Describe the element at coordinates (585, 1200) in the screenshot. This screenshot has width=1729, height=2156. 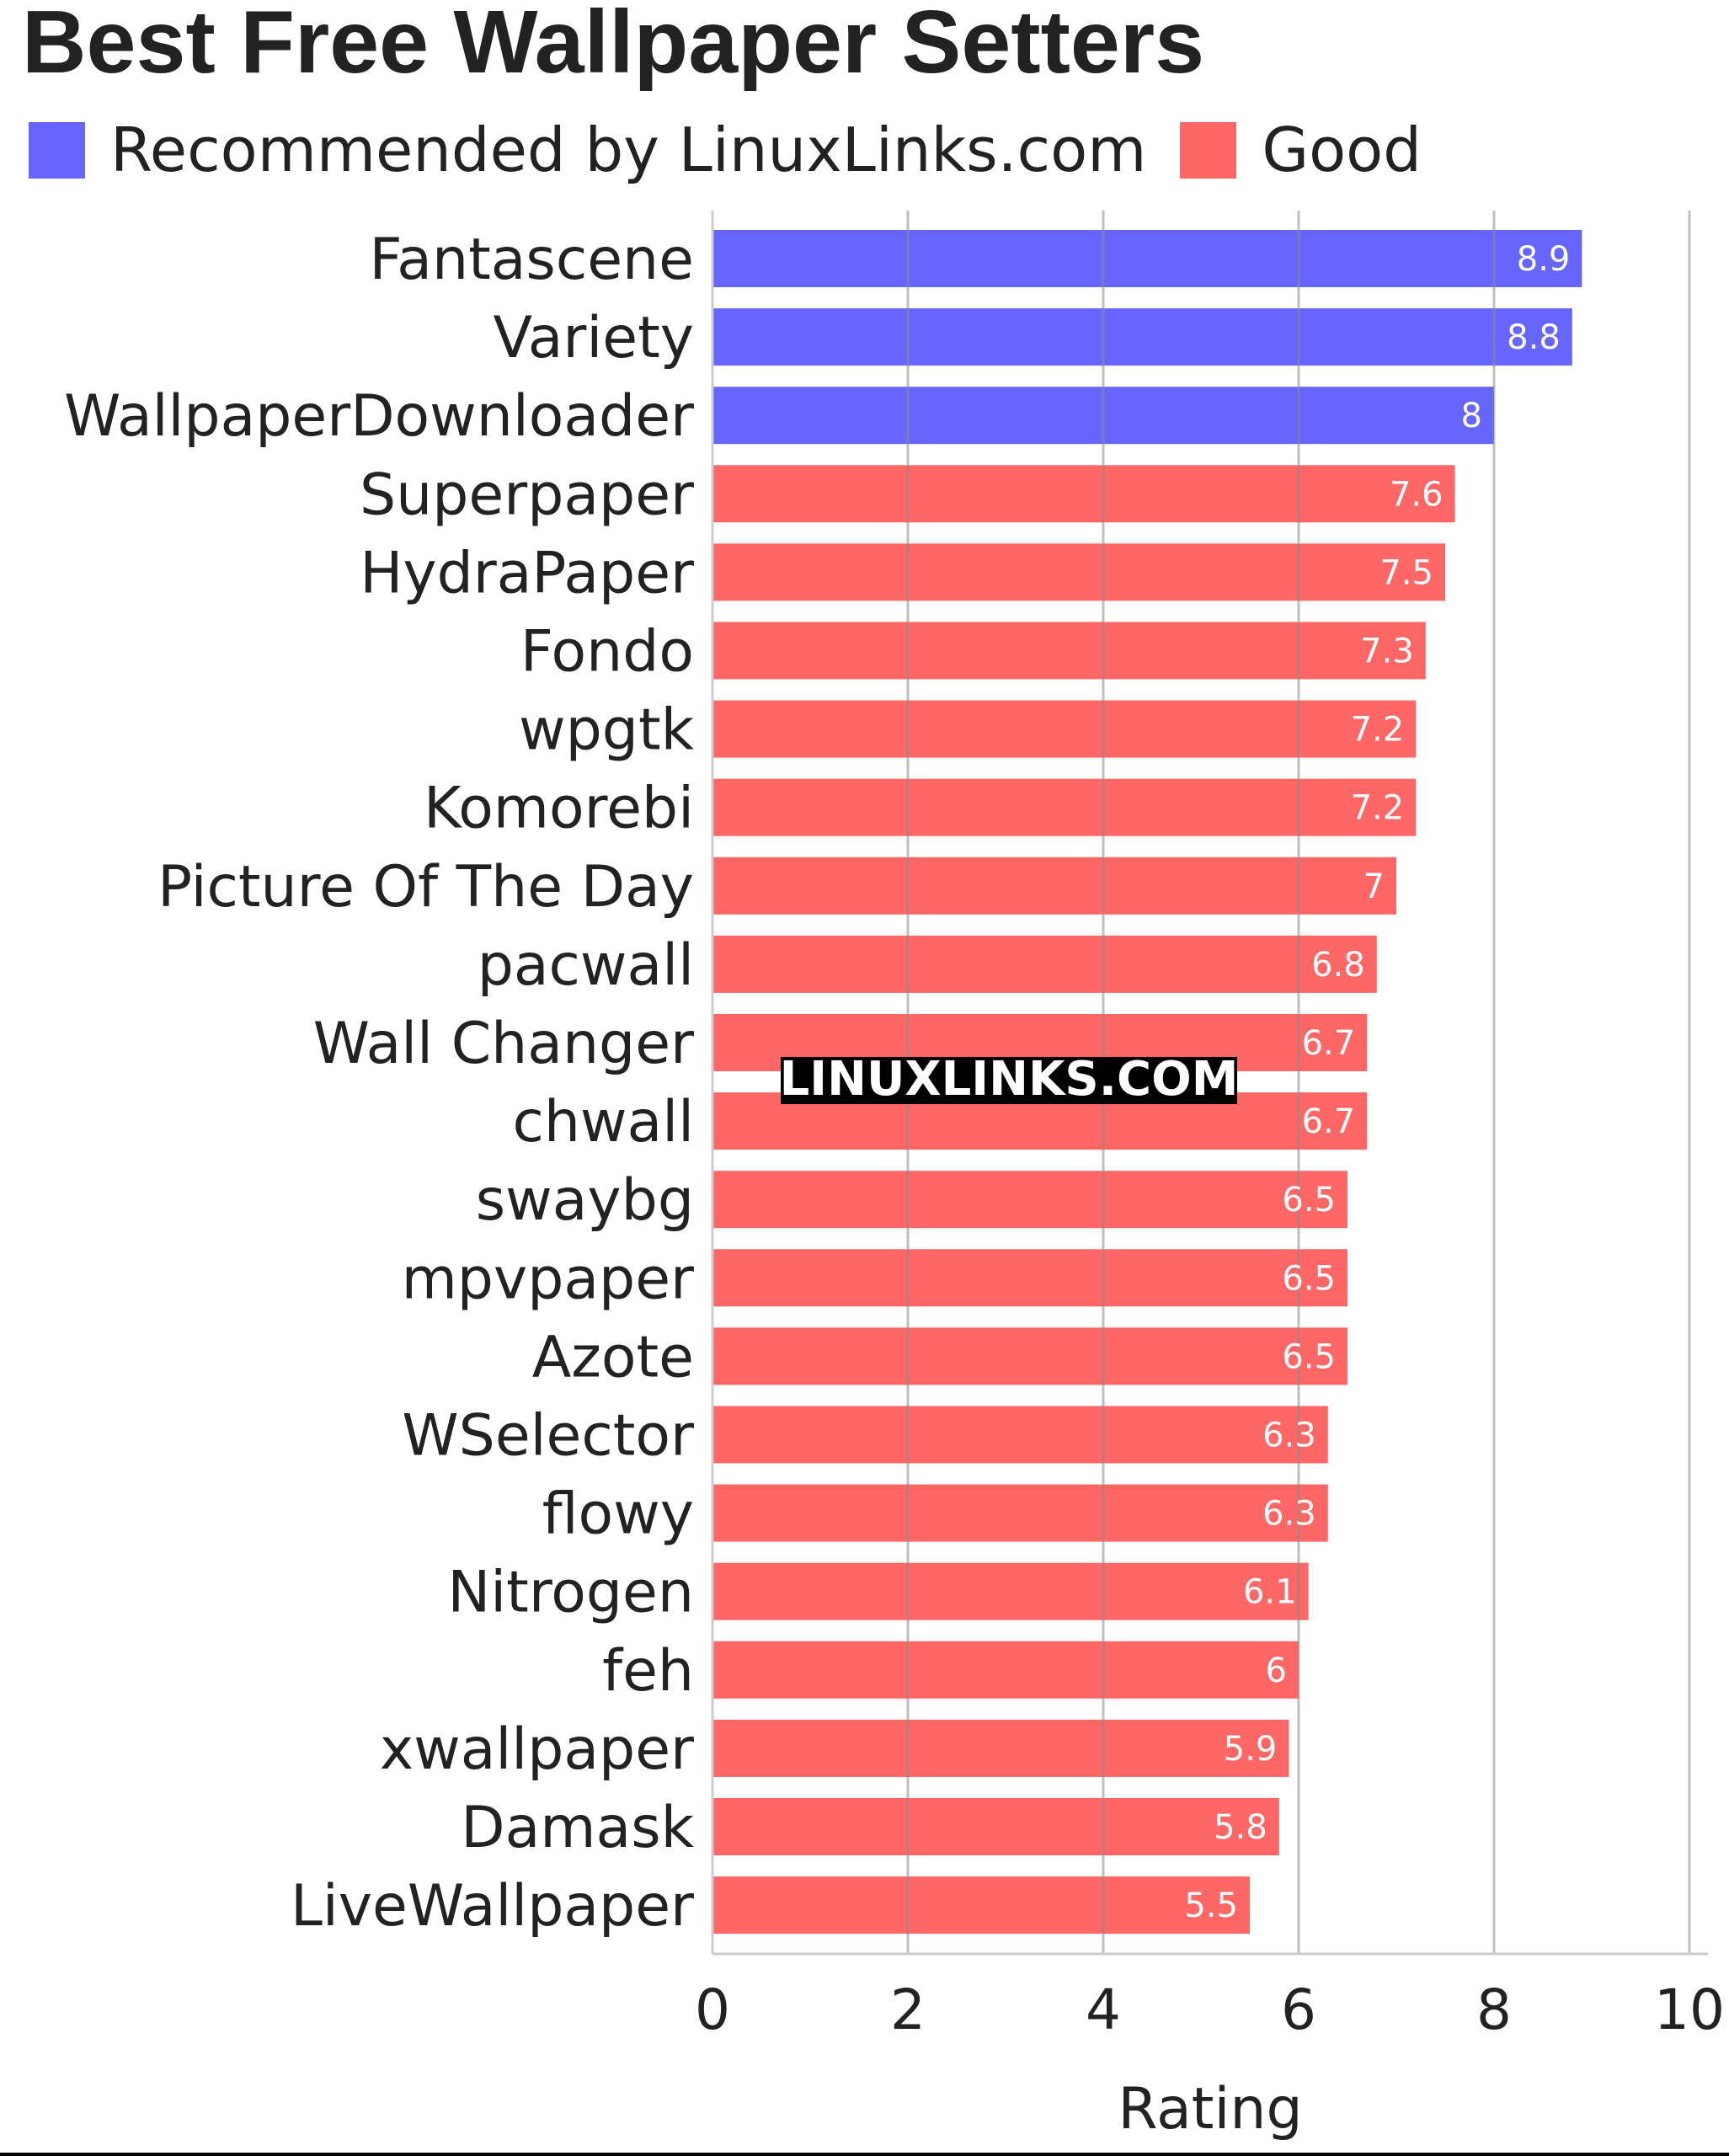
I see `category-label: swaybg` at that location.